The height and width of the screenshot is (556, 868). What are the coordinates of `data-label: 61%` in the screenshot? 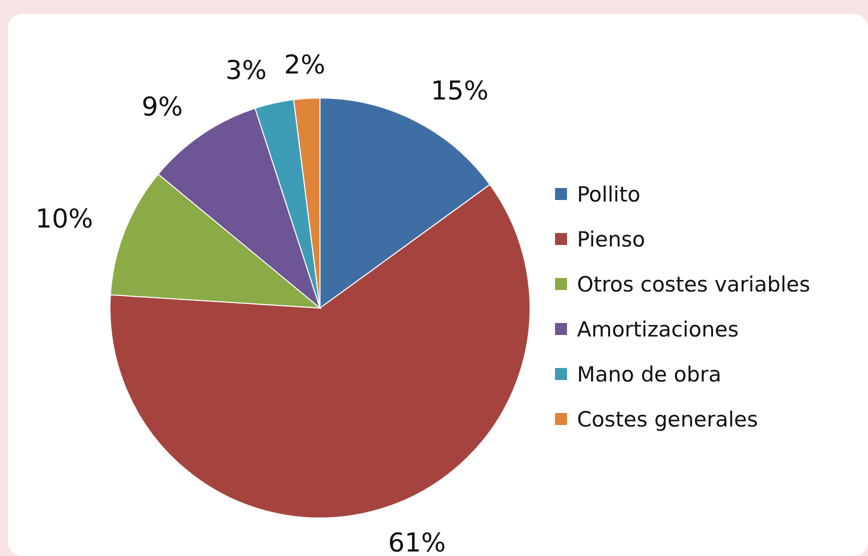 It's located at (417, 542).